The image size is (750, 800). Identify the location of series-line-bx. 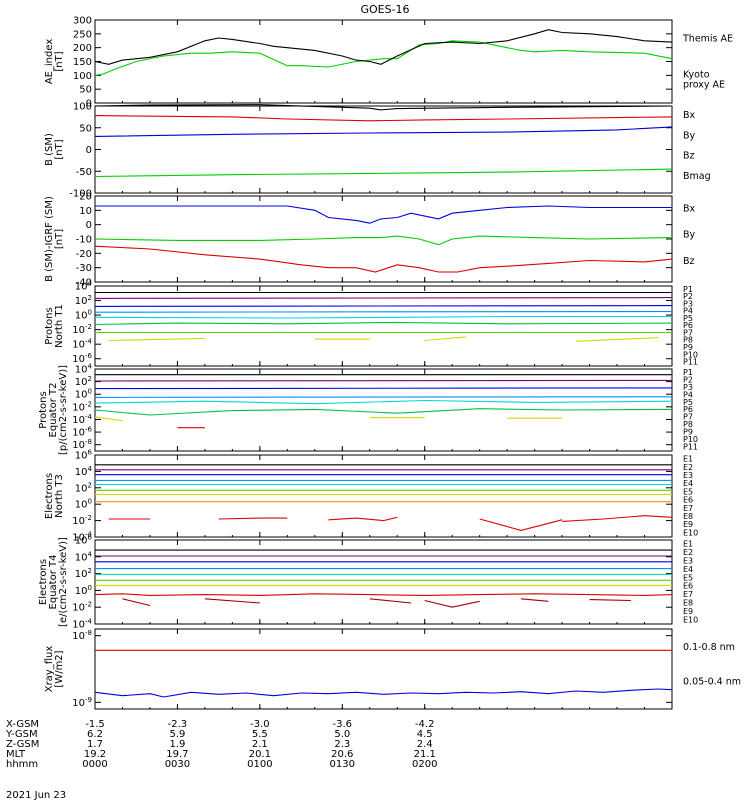
(383, 131).